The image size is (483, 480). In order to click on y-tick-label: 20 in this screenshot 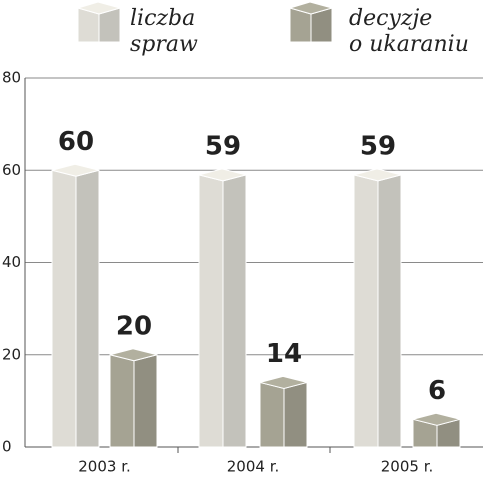, I will do `click(11, 354)`.